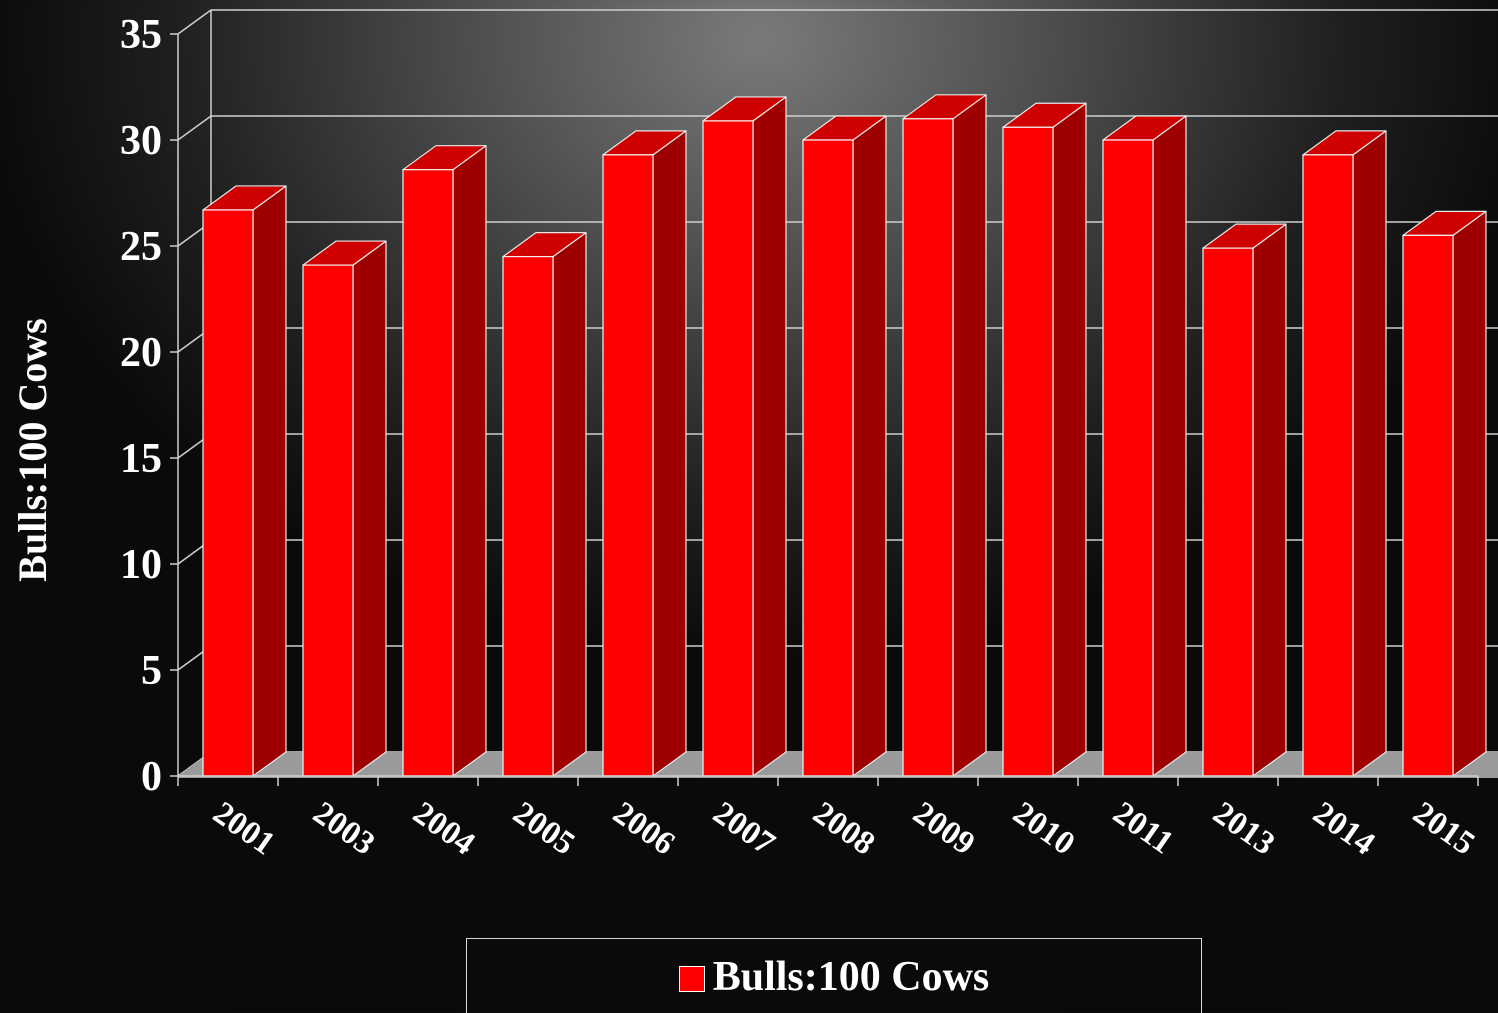 This screenshot has width=1498, height=1013. I want to click on bar-side-2006, so click(669, 453).